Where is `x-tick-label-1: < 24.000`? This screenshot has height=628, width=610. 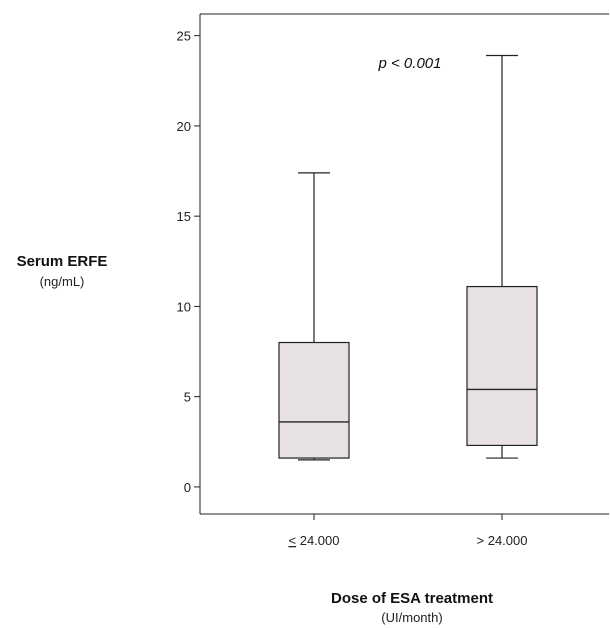
x-tick-label-1: < 24.000 is located at coordinates (314, 540).